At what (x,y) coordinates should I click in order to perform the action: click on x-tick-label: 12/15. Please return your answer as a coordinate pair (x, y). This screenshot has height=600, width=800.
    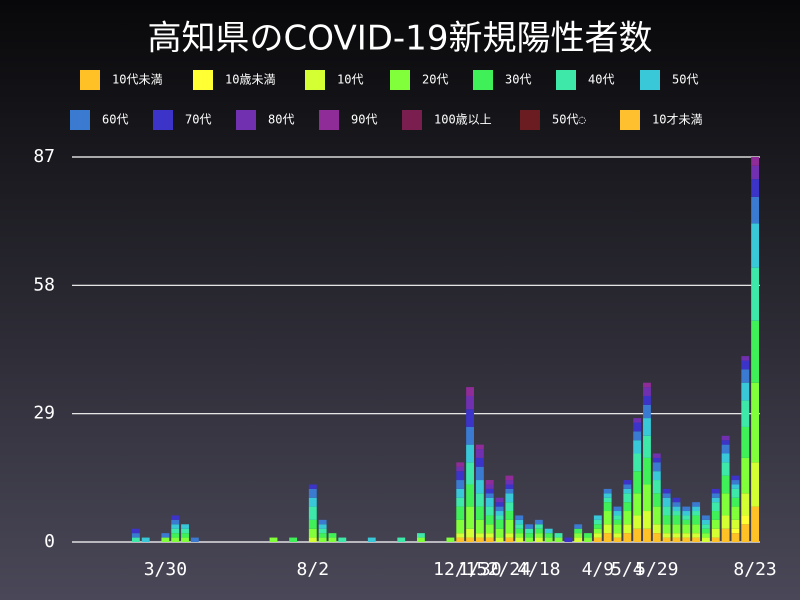
    Looking at the image, I should click on (460, 569).